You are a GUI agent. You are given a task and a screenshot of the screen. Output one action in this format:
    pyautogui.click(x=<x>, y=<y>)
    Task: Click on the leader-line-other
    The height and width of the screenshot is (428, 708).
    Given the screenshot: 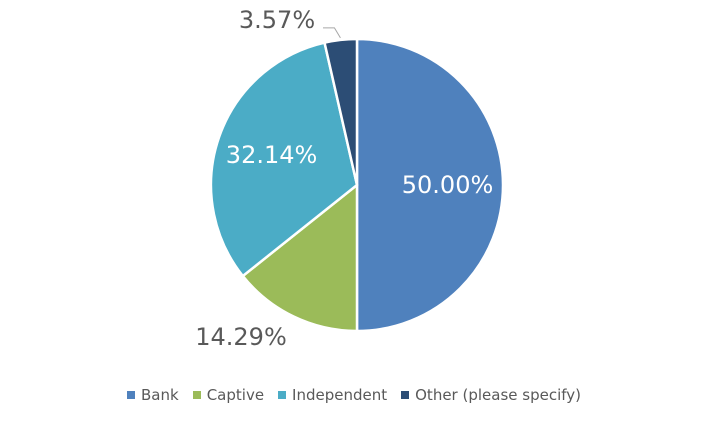 What is the action you would take?
    pyautogui.click(x=332, y=33)
    